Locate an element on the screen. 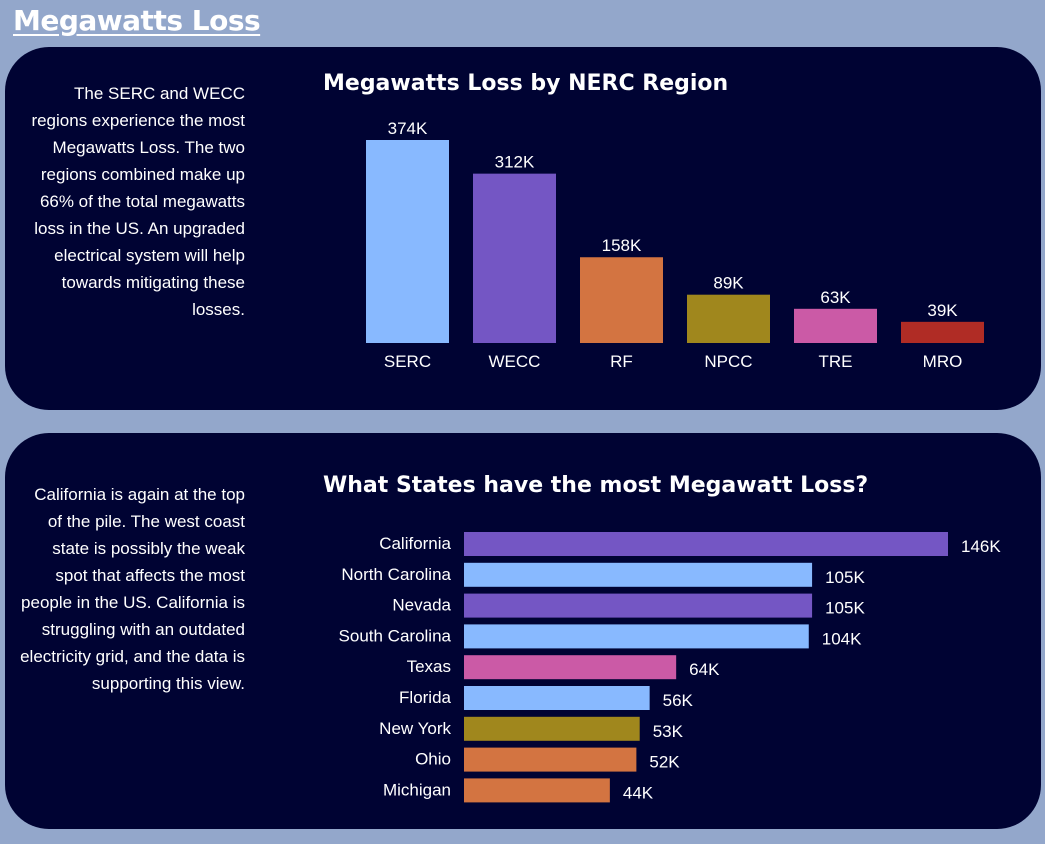  bar-npcc is located at coordinates (728, 318).